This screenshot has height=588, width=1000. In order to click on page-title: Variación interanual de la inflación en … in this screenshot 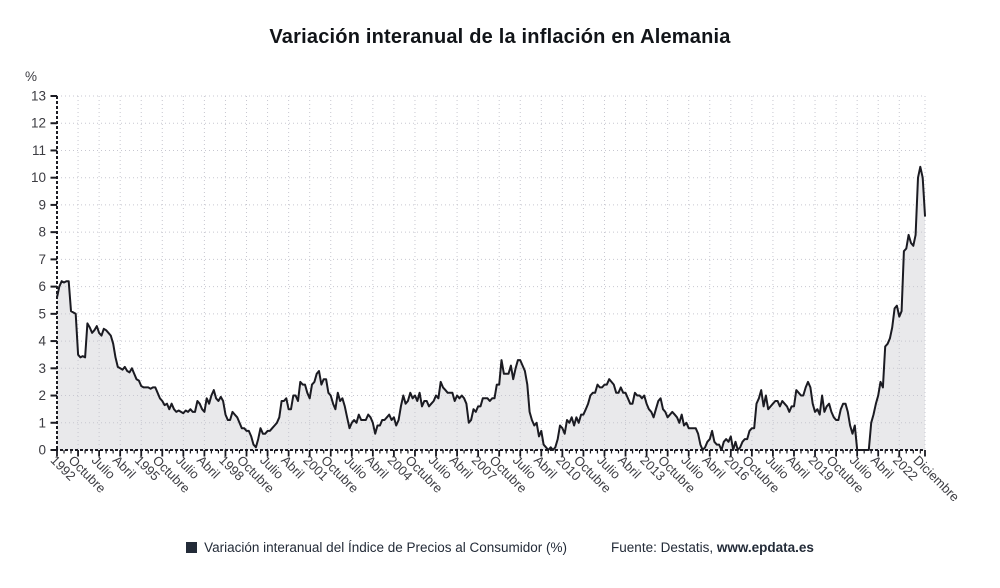, I will do `click(500, 37)`.